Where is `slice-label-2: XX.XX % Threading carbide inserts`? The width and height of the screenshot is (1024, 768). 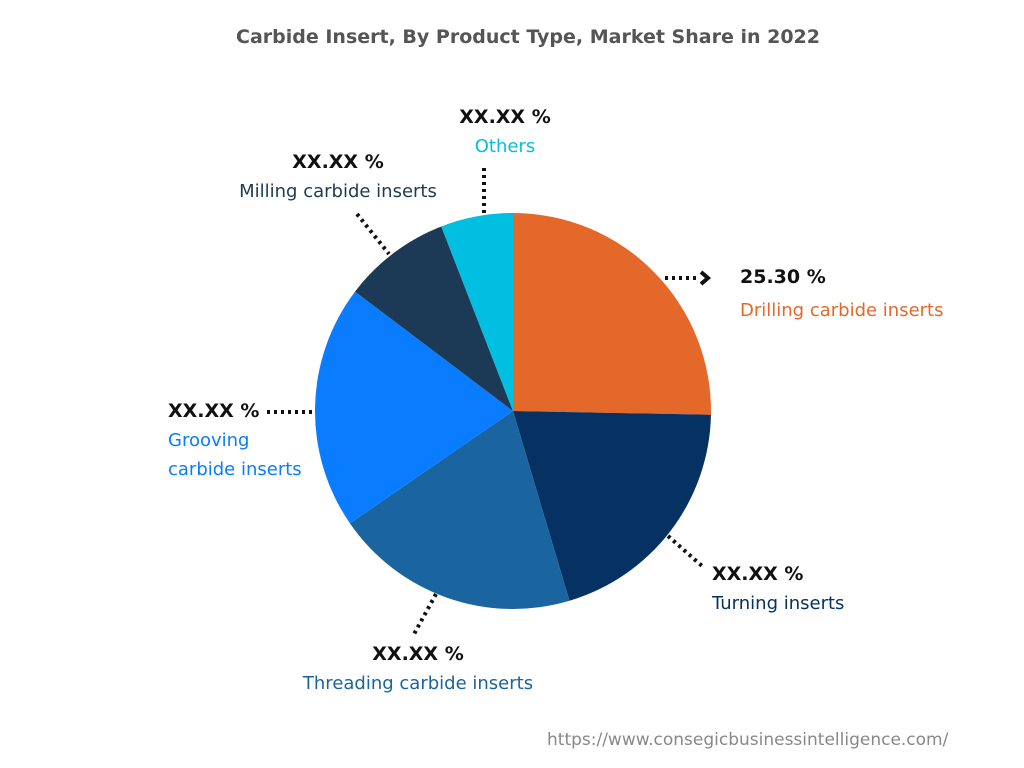
slice-label-2: XX.XX % Threading carbide inserts is located at coordinates (418, 669).